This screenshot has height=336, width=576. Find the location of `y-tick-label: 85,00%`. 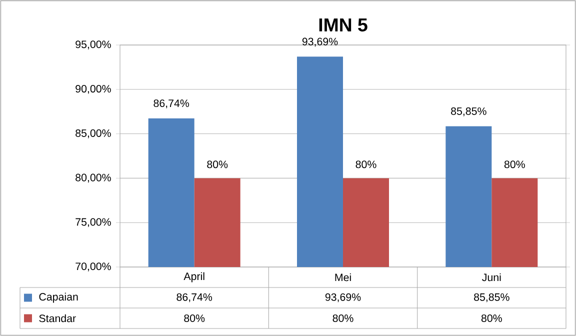

y-tick-label: 85,00% is located at coordinates (93, 133).